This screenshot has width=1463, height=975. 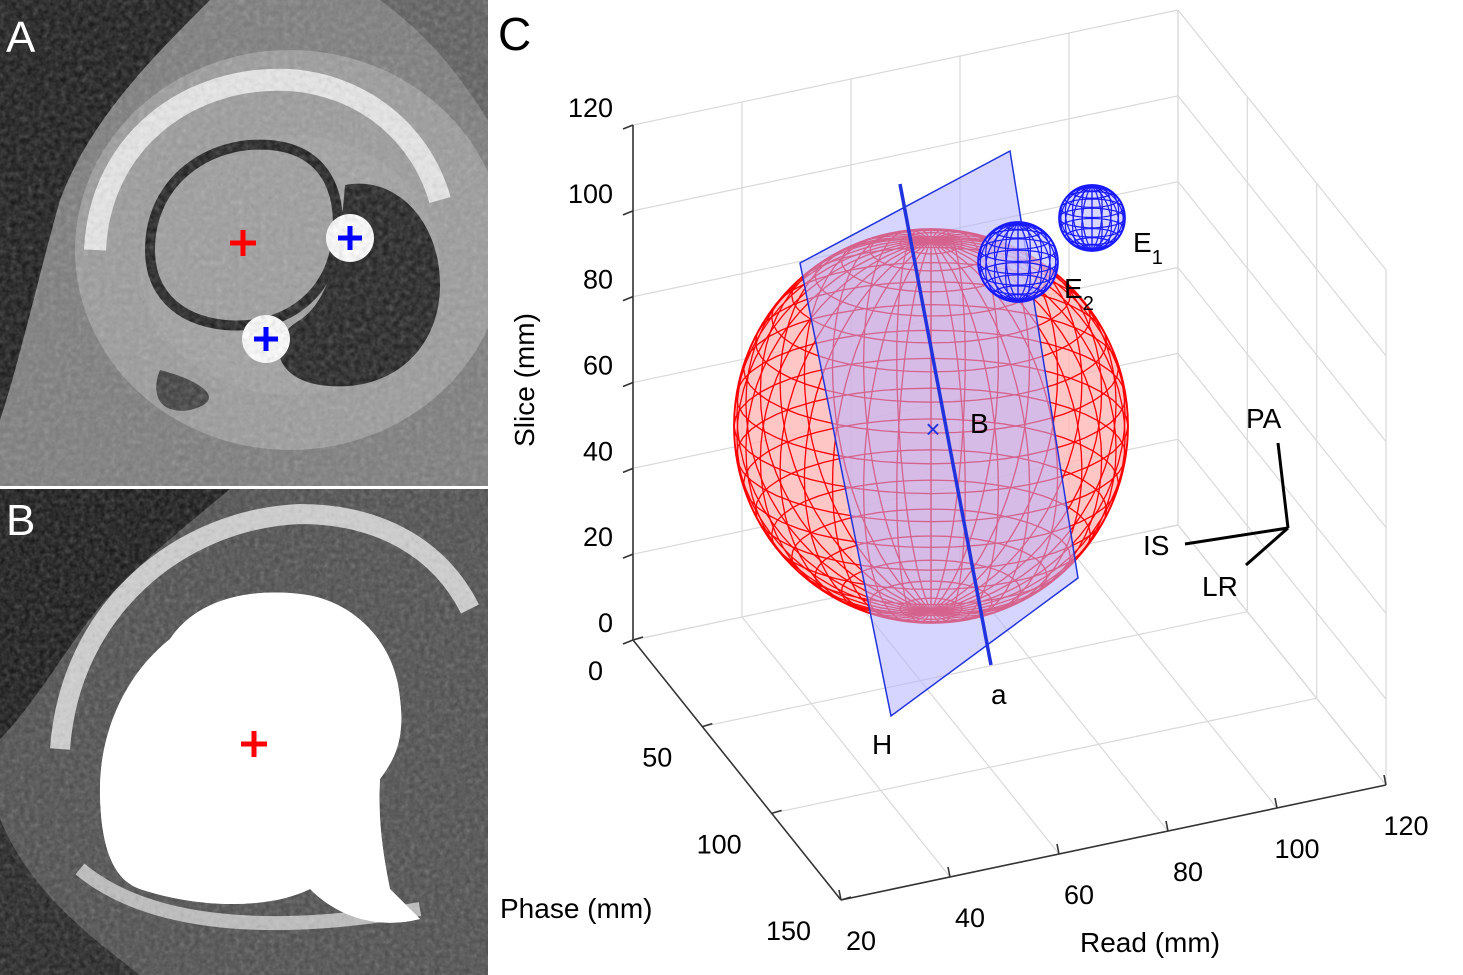 What do you see at coordinates (719, 844) in the screenshot?
I see `phase-tick-label: 100` at bounding box center [719, 844].